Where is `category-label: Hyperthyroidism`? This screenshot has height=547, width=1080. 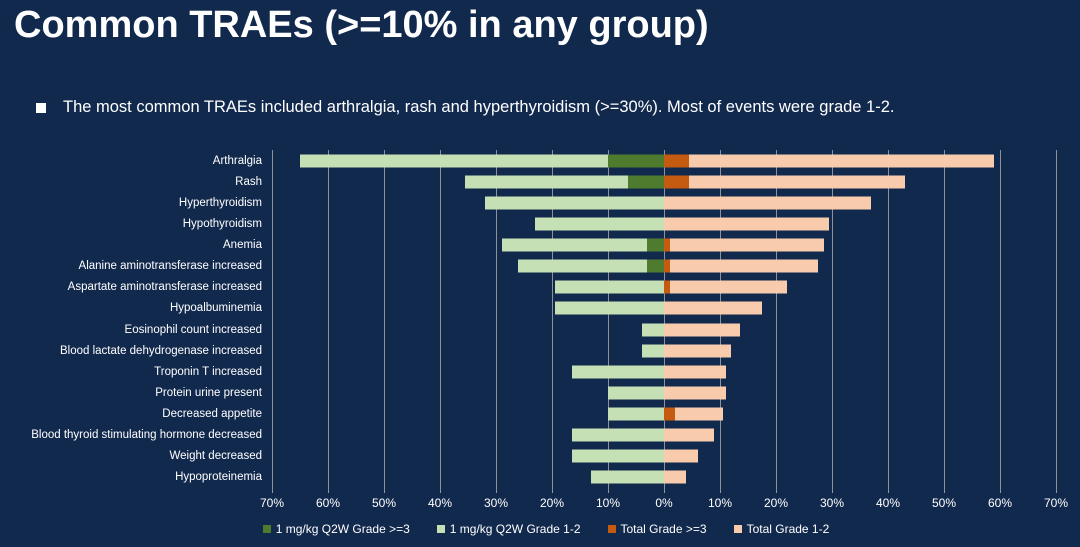 category-label: Hyperthyroidism is located at coordinates (220, 202).